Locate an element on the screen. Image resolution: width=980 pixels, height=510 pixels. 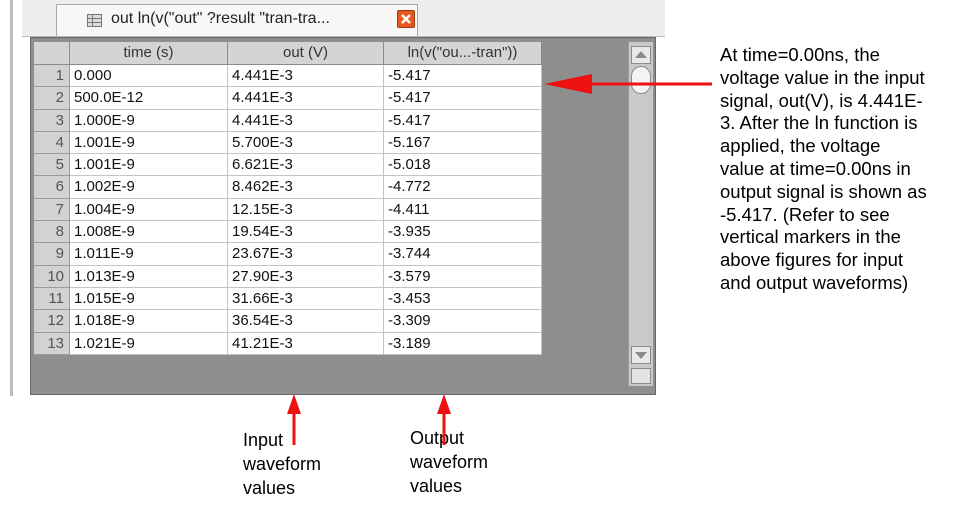
cell-out: 31.66E-3 is located at coordinates (306, 299).